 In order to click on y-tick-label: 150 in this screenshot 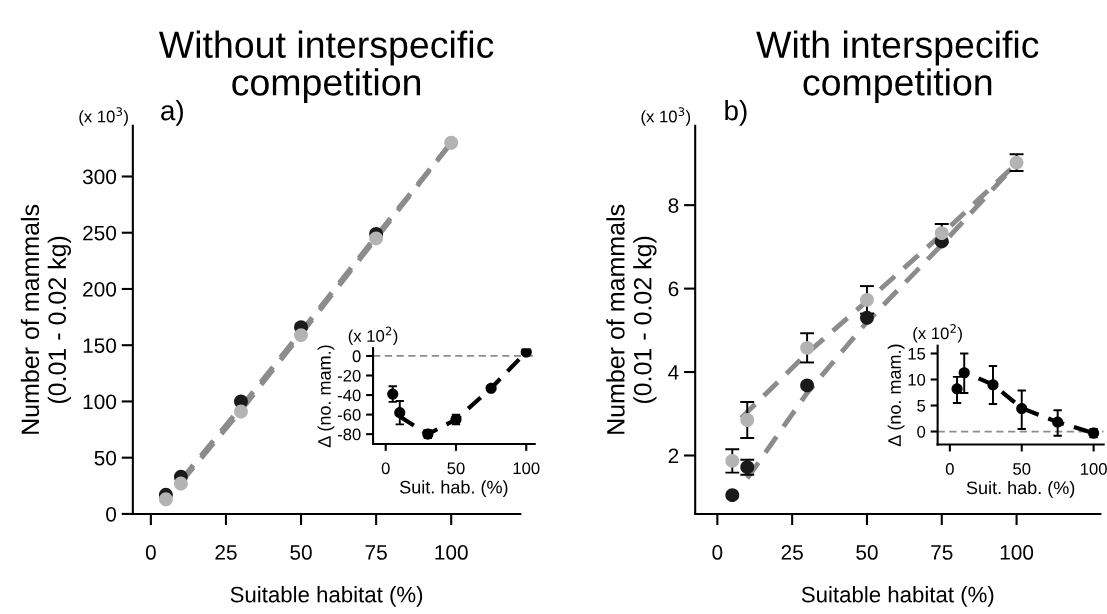, I will do `click(100, 345)`.